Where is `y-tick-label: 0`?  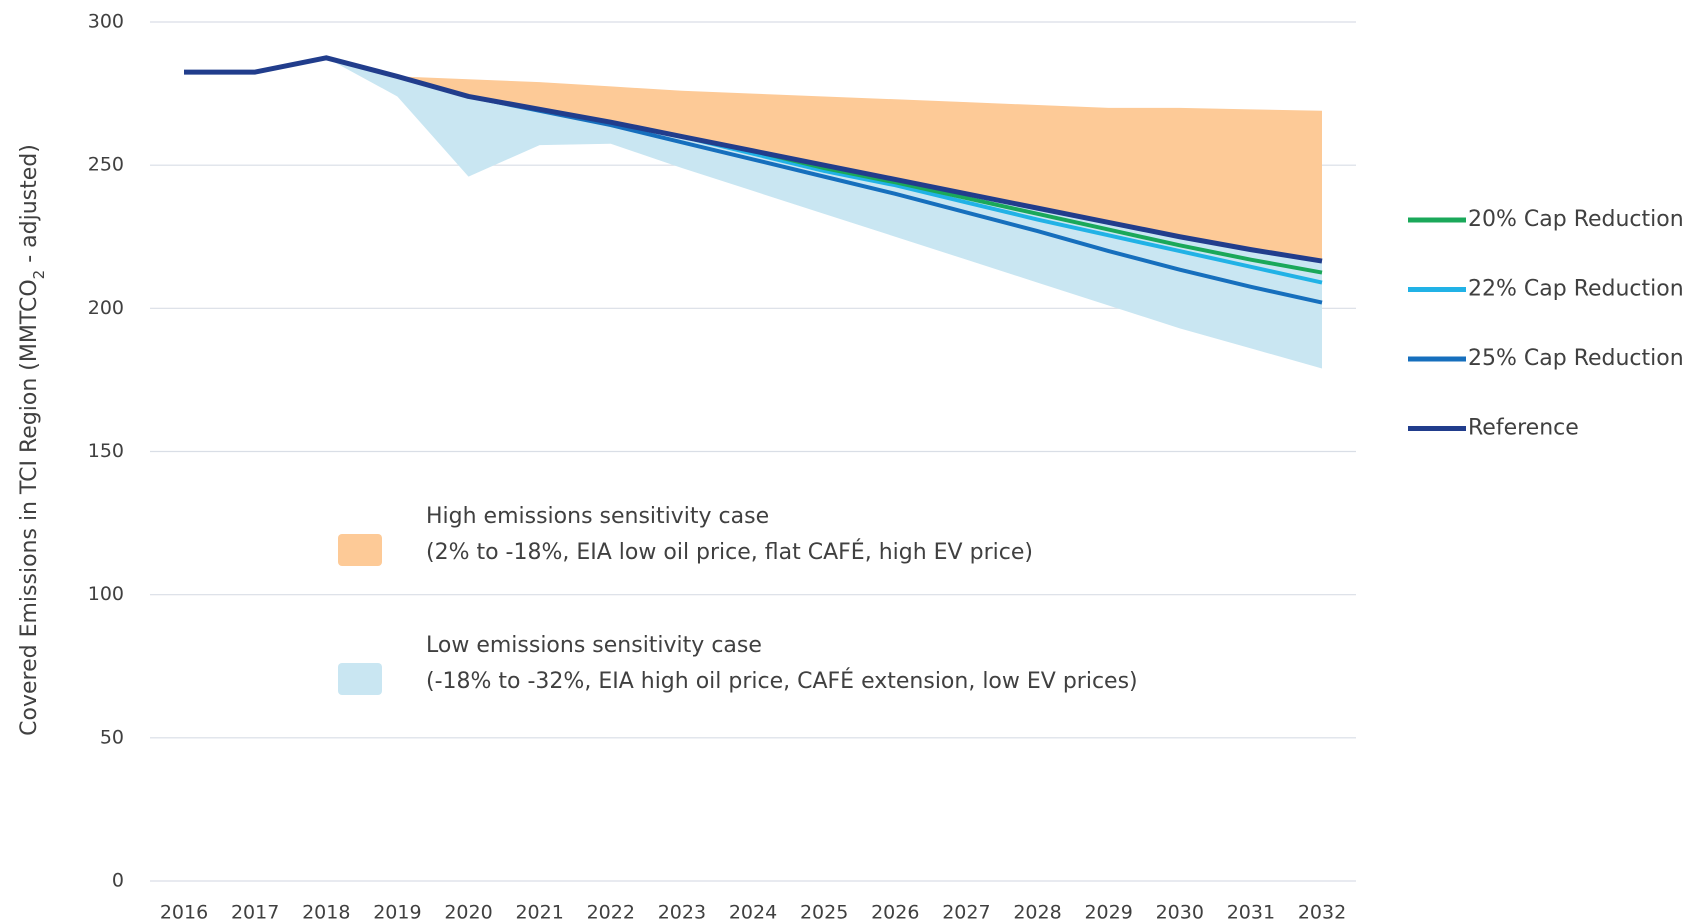 y-tick-label: 0 is located at coordinates (118, 881).